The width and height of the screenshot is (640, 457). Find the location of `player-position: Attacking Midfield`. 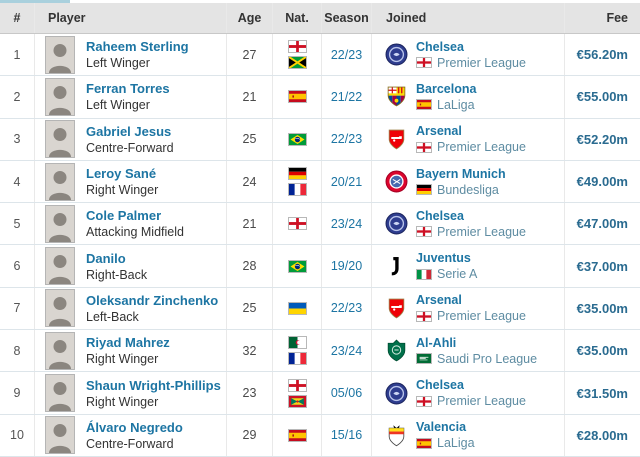

player-position: Attacking Midfield is located at coordinates (135, 232).